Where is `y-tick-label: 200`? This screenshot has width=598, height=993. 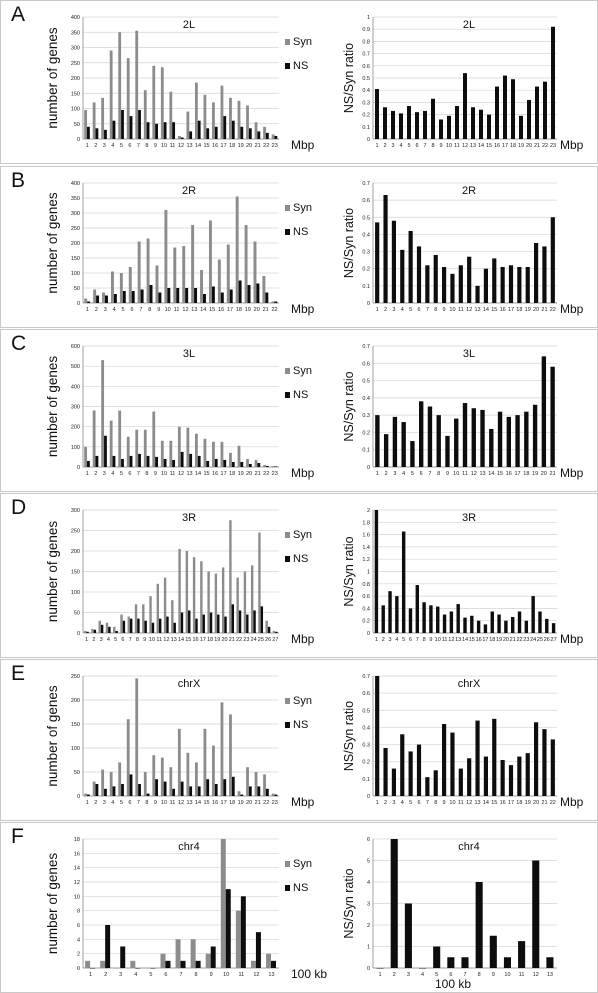
y-tick-label: 200 is located at coordinates (75, 244).